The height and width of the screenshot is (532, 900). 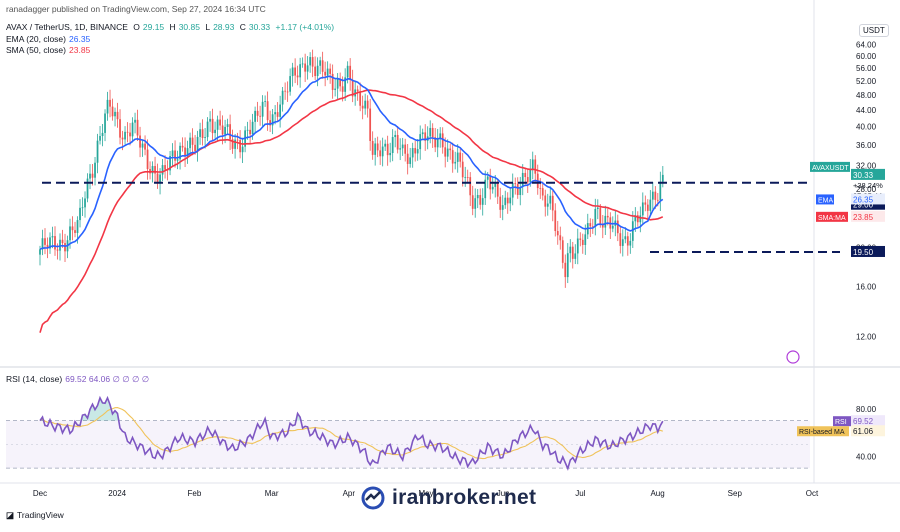 I want to click on rsi-line, so click(x=351, y=433).